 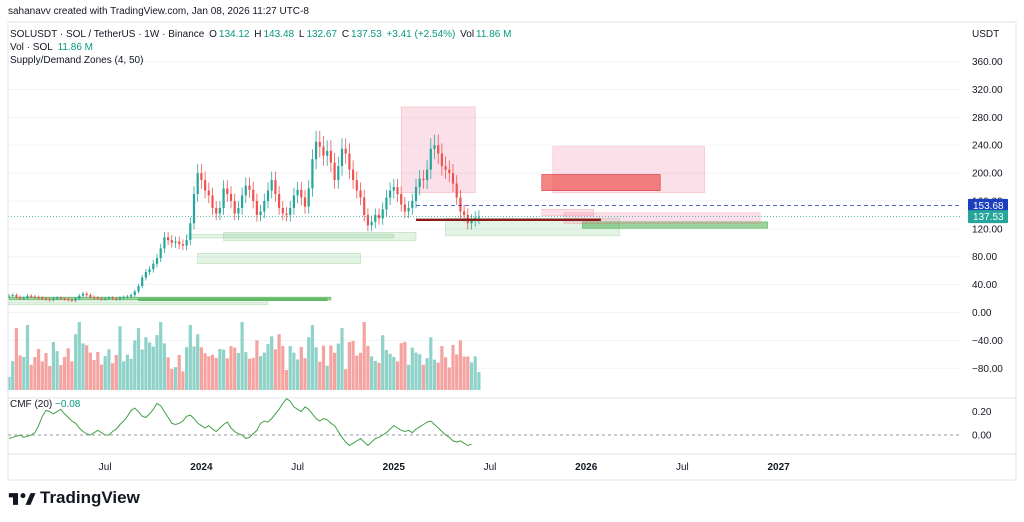 I want to click on price-tick-label: −80.00, so click(x=987, y=369).